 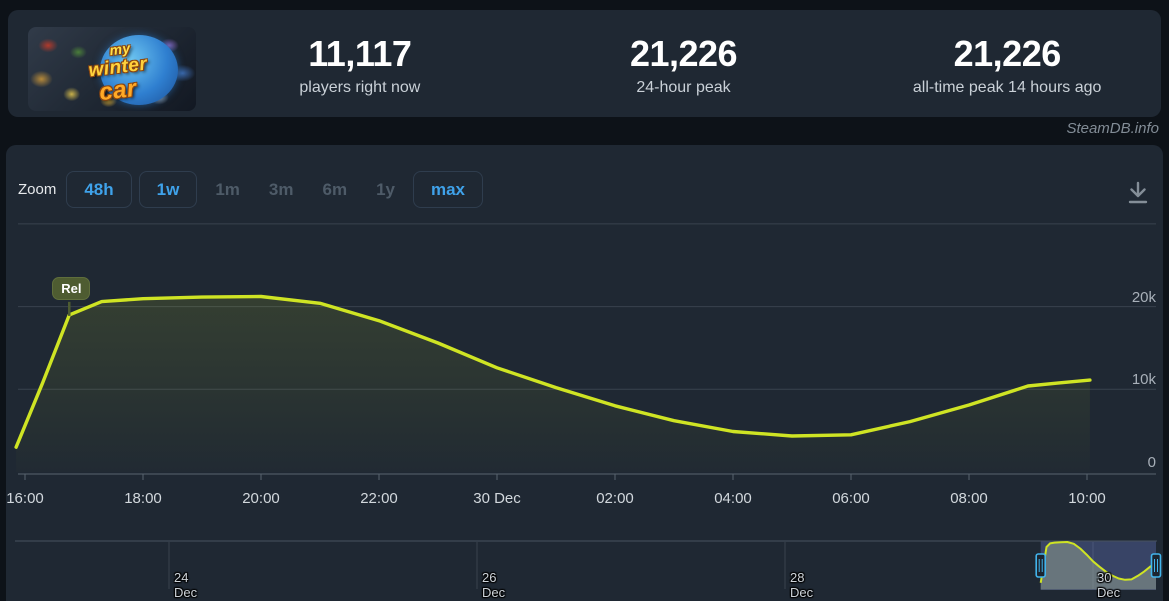 I want to click on zoom-range-button-max: max, so click(x=448, y=189).